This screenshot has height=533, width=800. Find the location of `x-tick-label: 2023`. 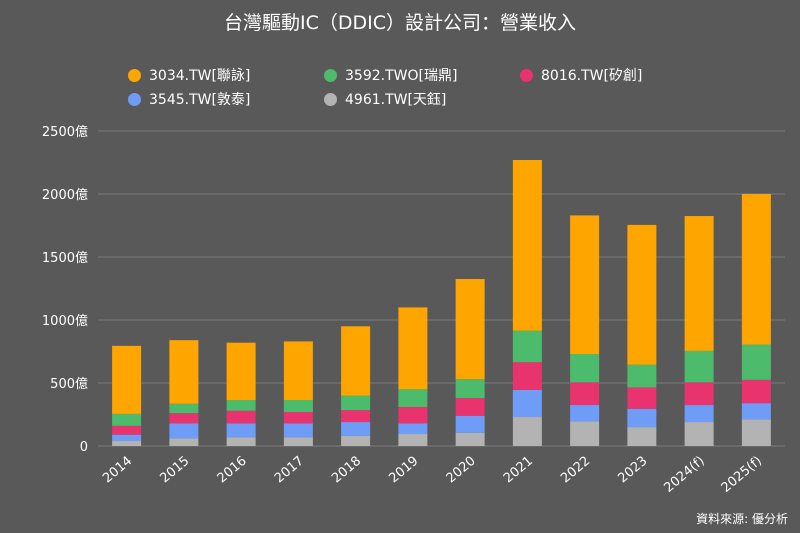

x-tick-label: 2023 is located at coordinates (632, 470).